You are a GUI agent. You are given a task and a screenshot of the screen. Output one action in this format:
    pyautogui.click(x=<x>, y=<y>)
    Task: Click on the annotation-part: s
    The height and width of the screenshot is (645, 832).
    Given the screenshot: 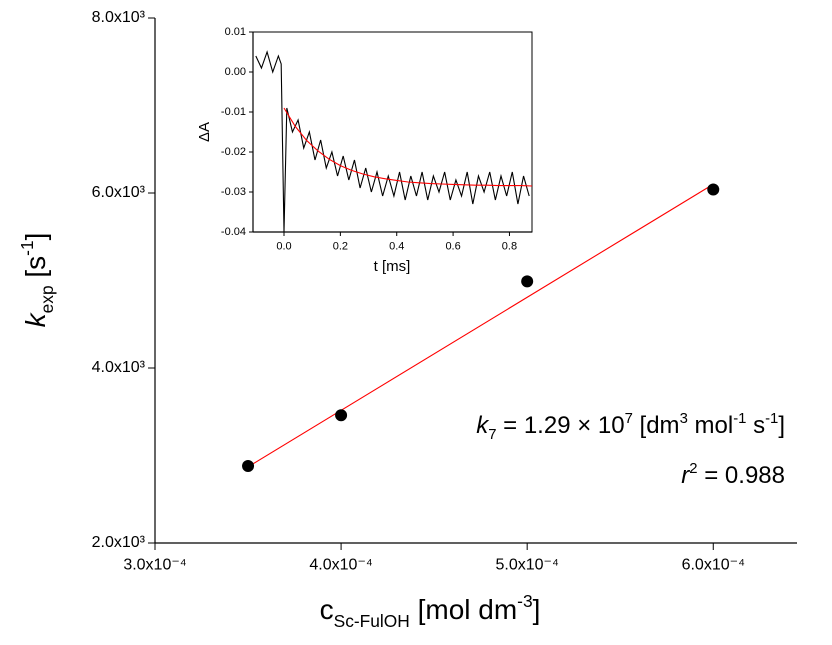 What is the action you would take?
    pyautogui.click(x=755, y=425)
    